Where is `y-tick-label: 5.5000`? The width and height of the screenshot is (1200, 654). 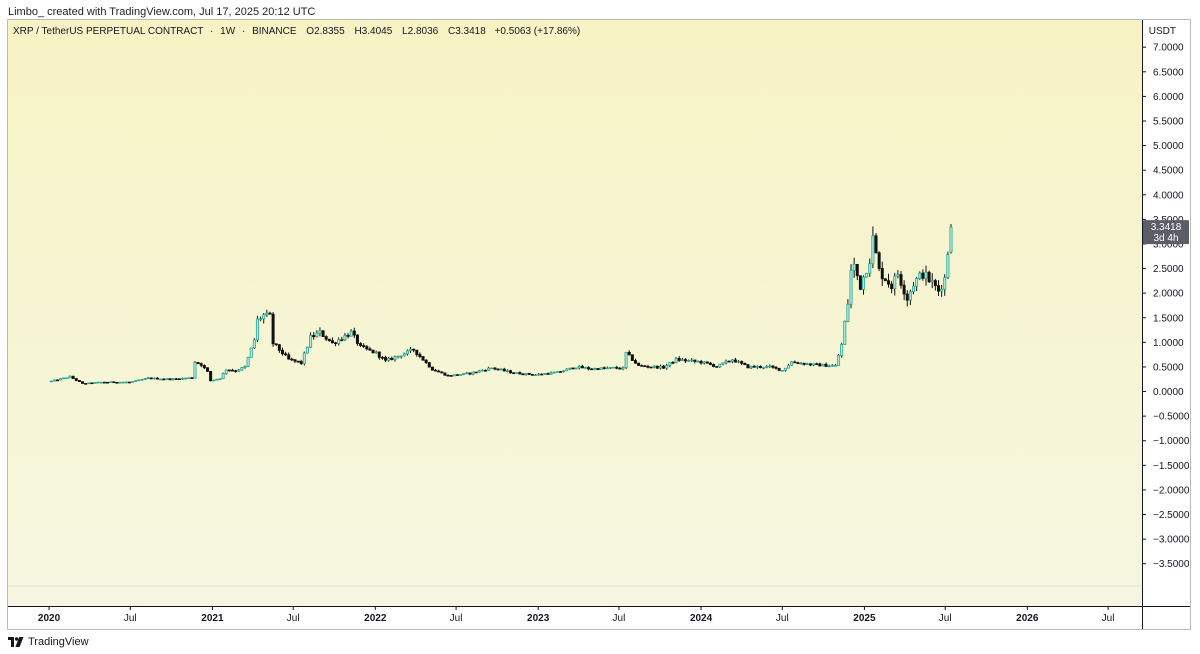
y-tick-label: 5.5000 is located at coordinates (1168, 122).